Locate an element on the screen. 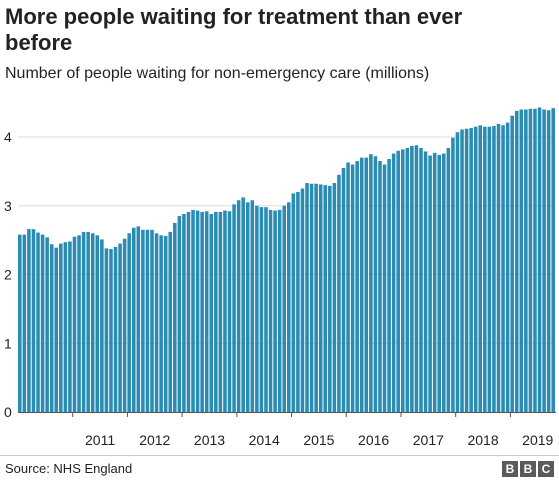 This screenshot has height=480, width=559. x-tick-label: 2017 is located at coordinates (428, 440).